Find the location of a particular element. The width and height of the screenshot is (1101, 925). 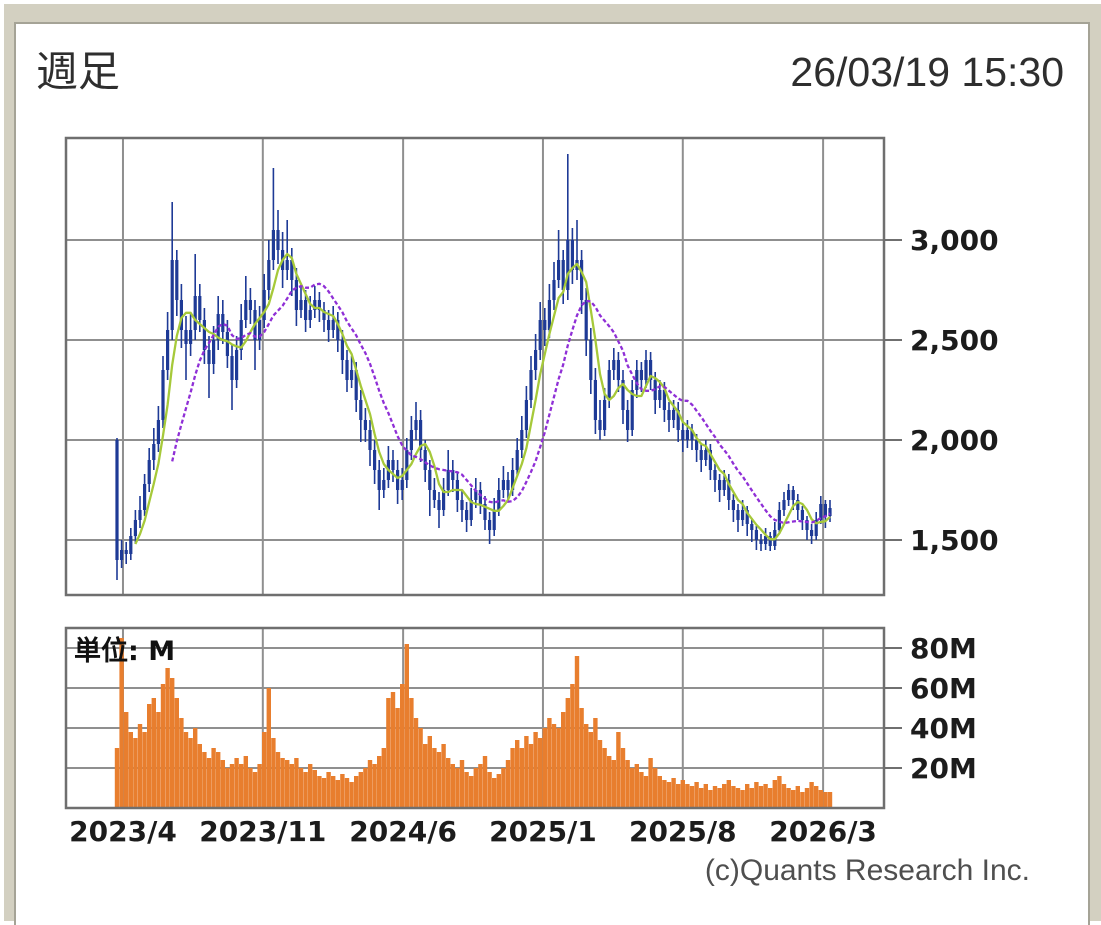

copyright: (c)Quants Research Inc. is located at coordinates (867, 870).